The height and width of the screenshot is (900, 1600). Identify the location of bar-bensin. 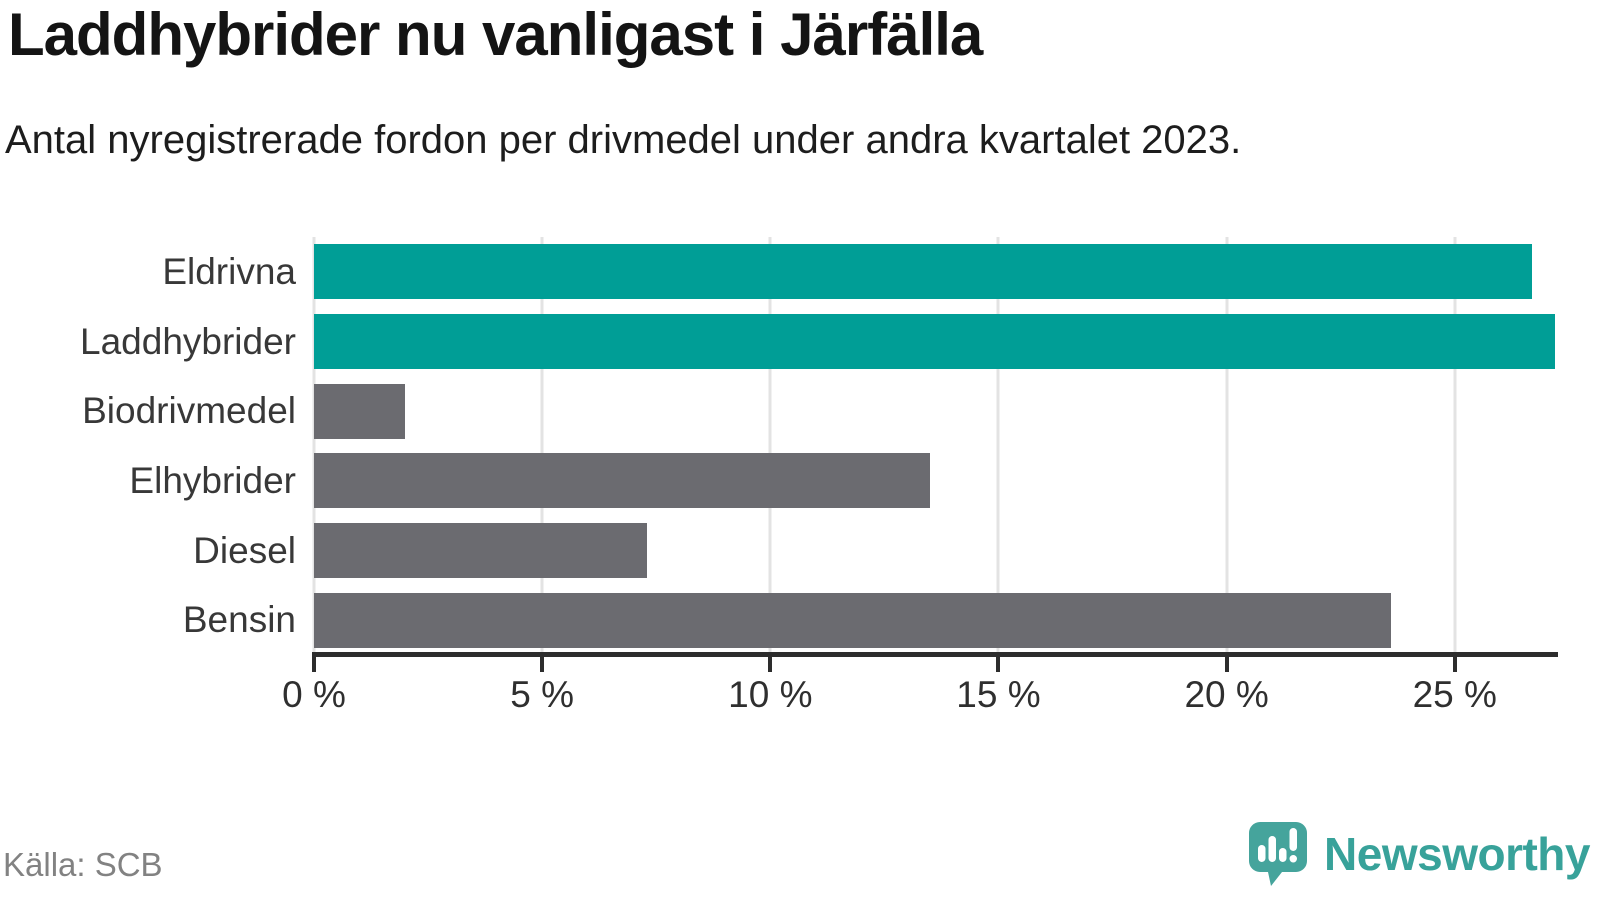
(852, 620).